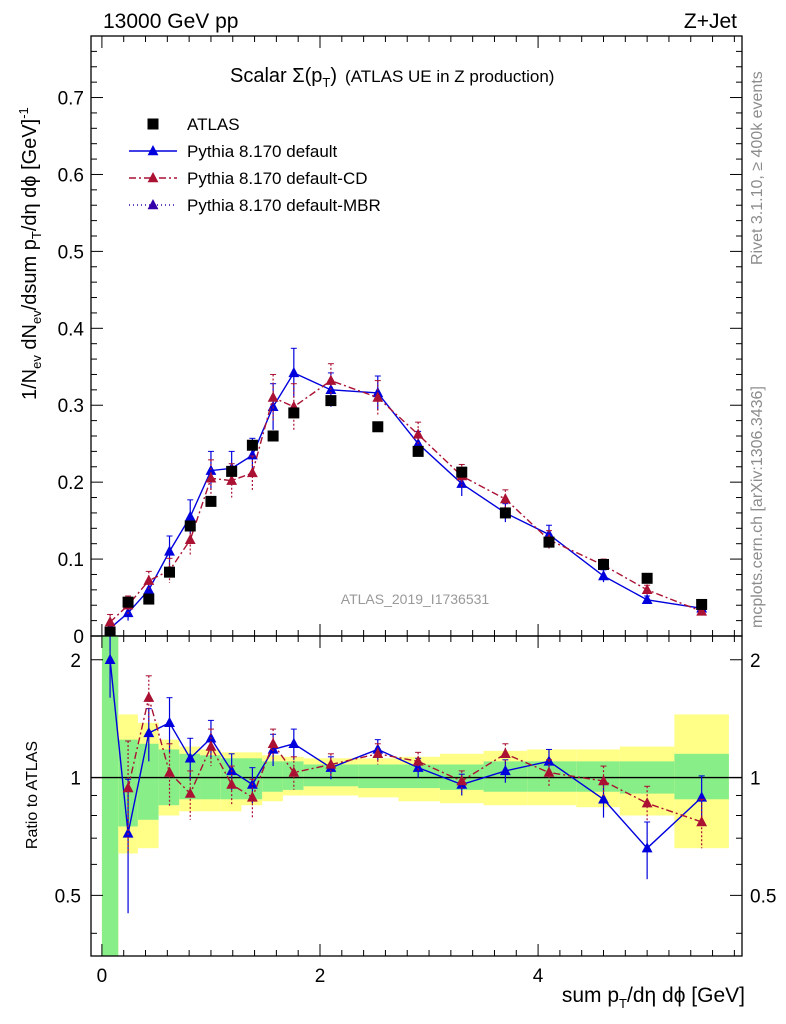 This screenshot has height=1024, width=786. I want to click on y-tick-label: 0.3, so click(71, 406).